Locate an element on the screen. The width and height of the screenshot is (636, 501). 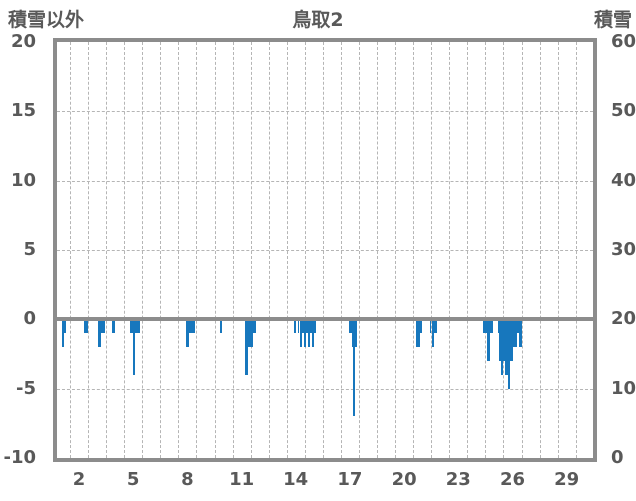
x-axis-tick: 17 is located at coordinates (350, 479).